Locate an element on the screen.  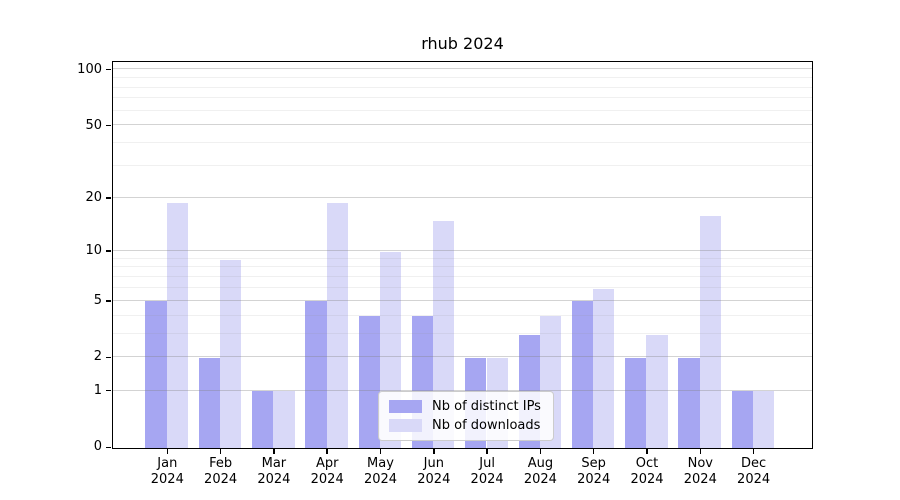
bar-distinct-ips-nov is located at coordinates (689, 403).